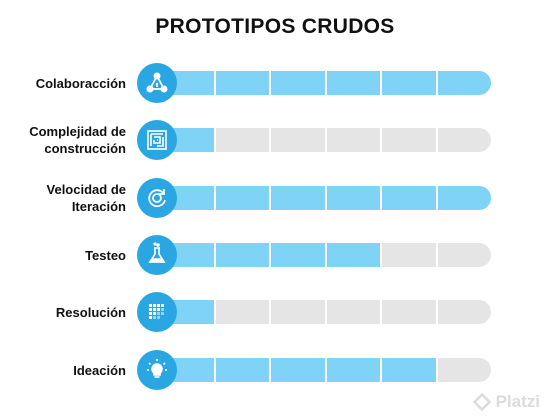 This screenshot has height=418, width=550. Describe the element at coordinates (157, 198) in the screenshot. I see `refresh-cycle-icon` at that location.